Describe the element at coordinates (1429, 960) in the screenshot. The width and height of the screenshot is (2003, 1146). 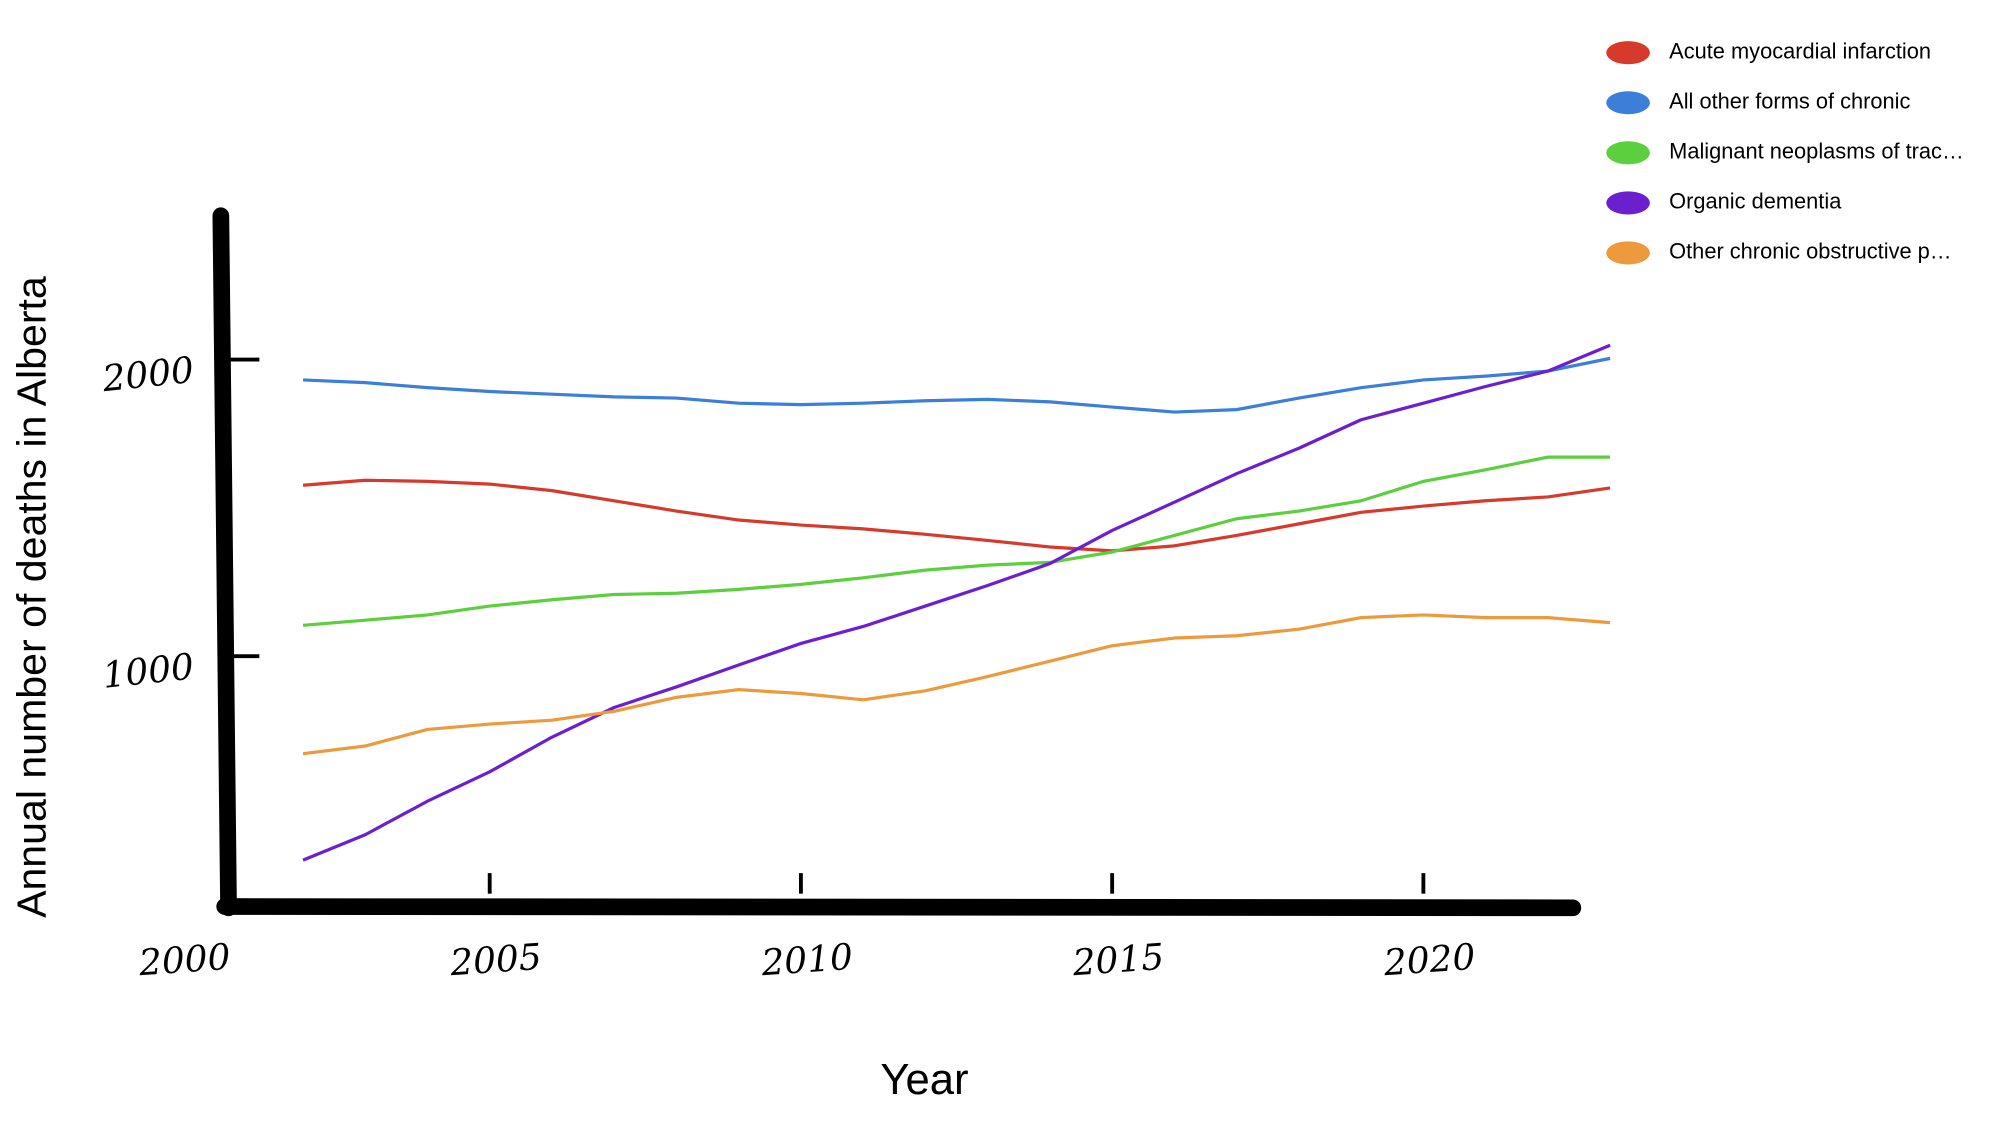
I see `x-tick-label: 2020` at that location.